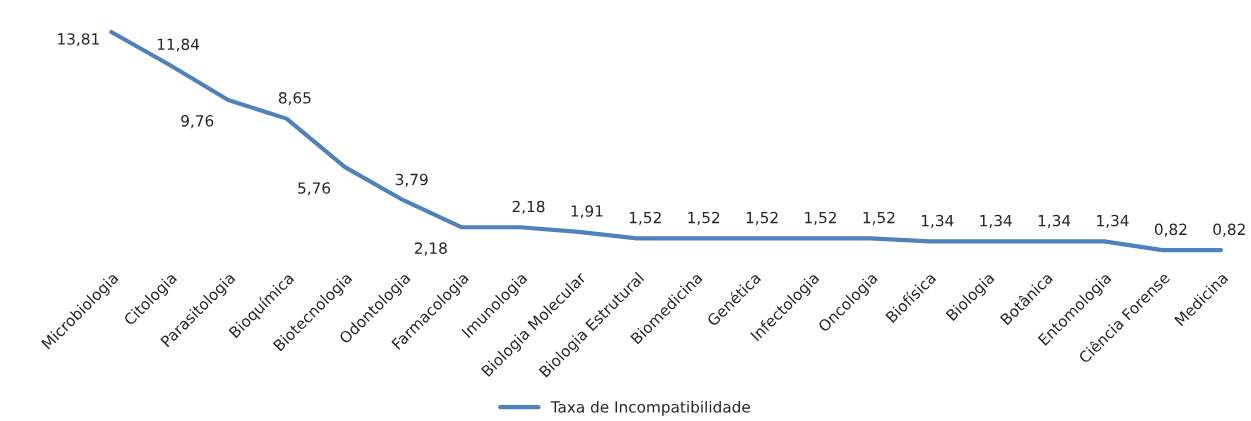  I want to click on legend-label: Taxa de Incompatibilidade, so click(650, 408).